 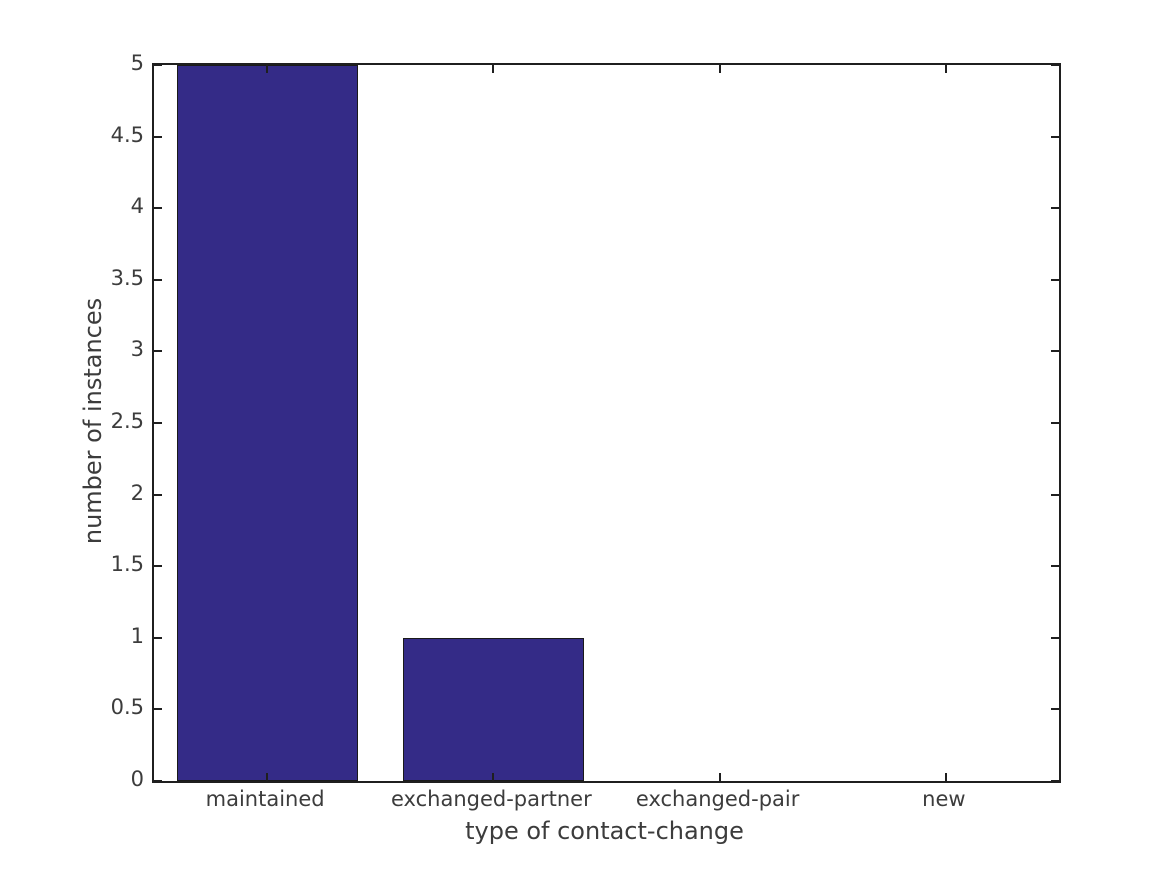 What do you see at coordinates (265, 799) in the screenshot?
I see `x-tick-label-maintained: maintained` at bounding box center [265, 799].